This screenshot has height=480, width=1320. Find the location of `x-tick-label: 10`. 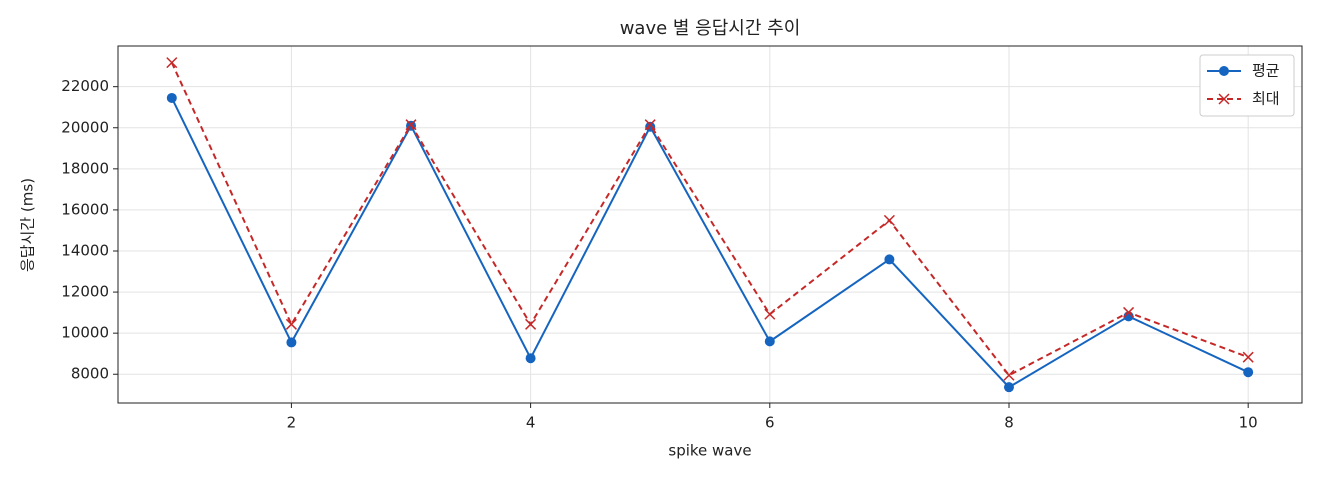

x-tick-label: 10 is located at coordinates (1248, 423).